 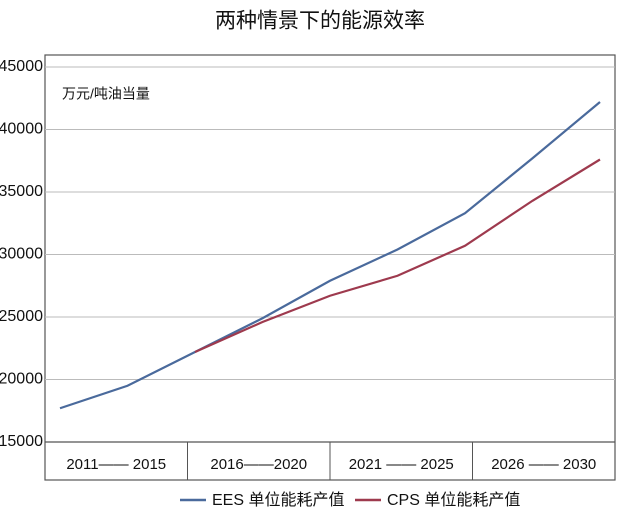 What do you see at coordinates (278, 500) in the screenshot?
I see `legend-label: EES 单位能耗产值` at bounding box center [278, 500].